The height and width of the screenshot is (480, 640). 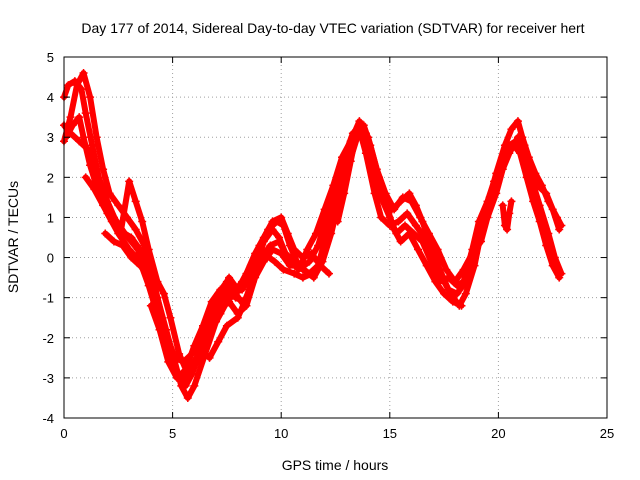 I want to click on series-markers, so click(x=507, y=215).